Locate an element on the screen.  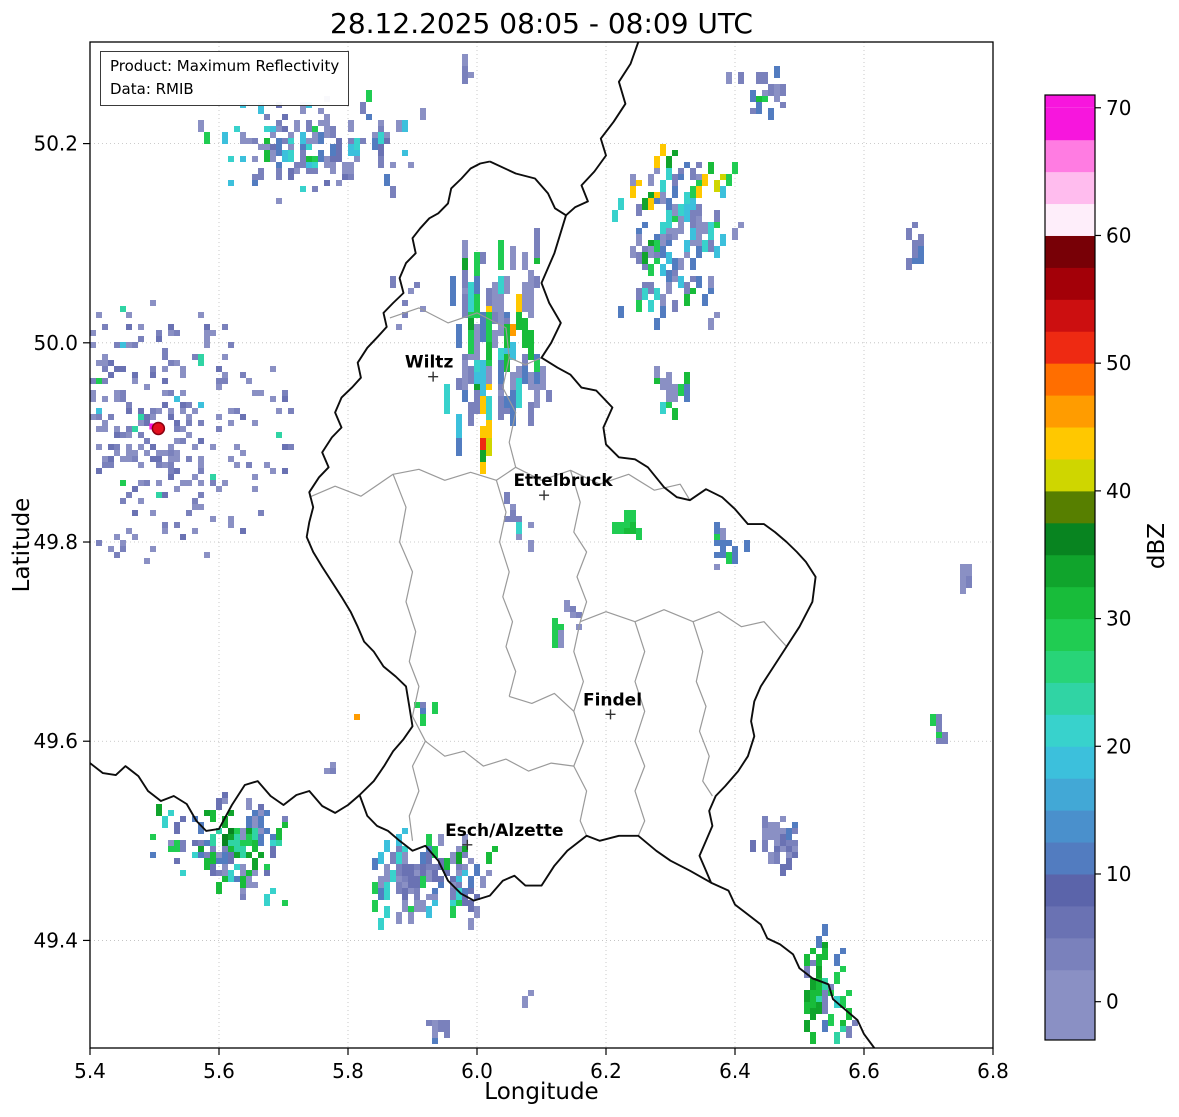
colorbar-tick-label: 10 is located at coordinates (1118, 874).